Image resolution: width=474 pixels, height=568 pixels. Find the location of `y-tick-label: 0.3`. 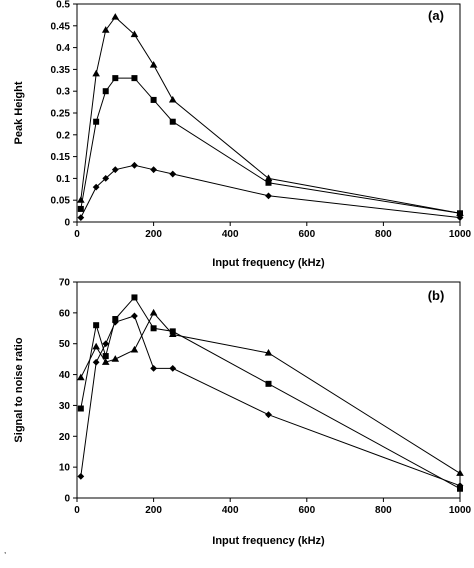

y-tick-label: 0.3 is located at coordinates (63, 92).